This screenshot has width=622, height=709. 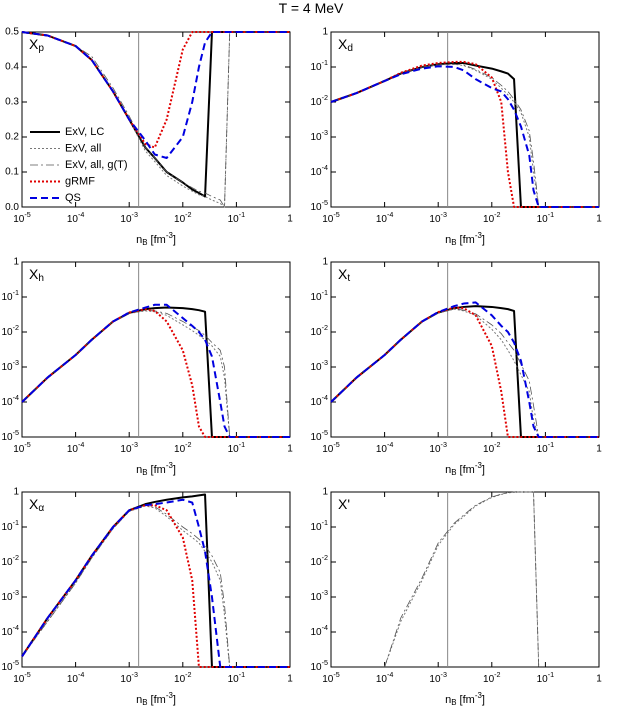 I want to click on legend-label: ExV, LC, so click(x=84, y=132).